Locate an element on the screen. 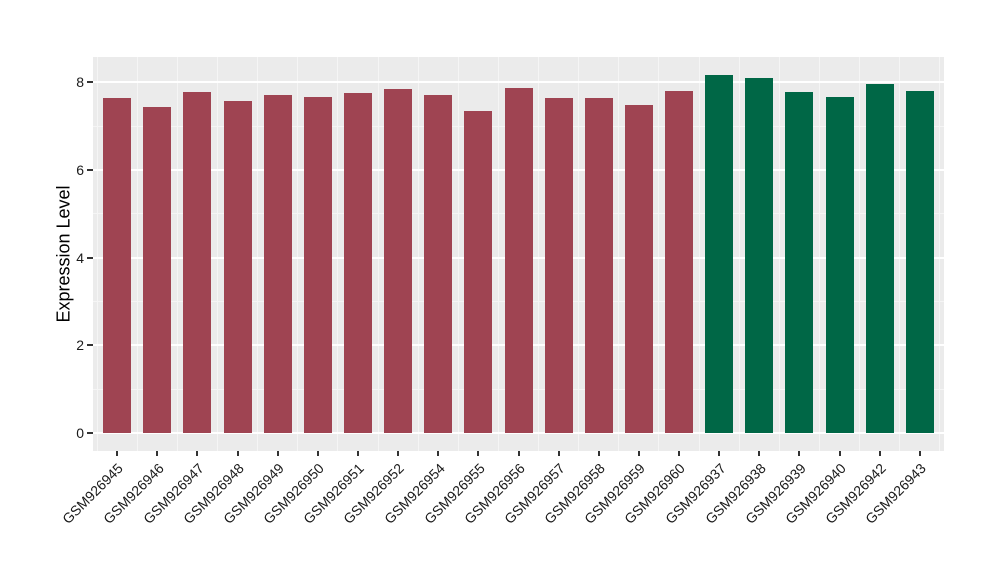 This screenshot has height=580, width=1000. bar-GSM926956 is located at coordinates (518, 260).